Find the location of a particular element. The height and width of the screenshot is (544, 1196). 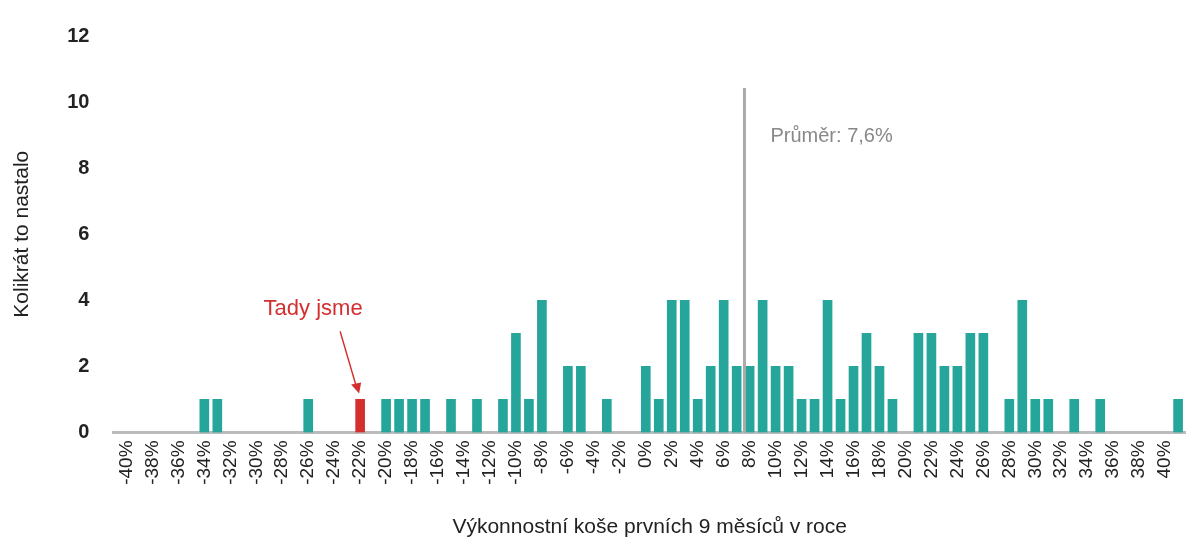

x-tick-label: 38% is located at coordinates (1138, 459).